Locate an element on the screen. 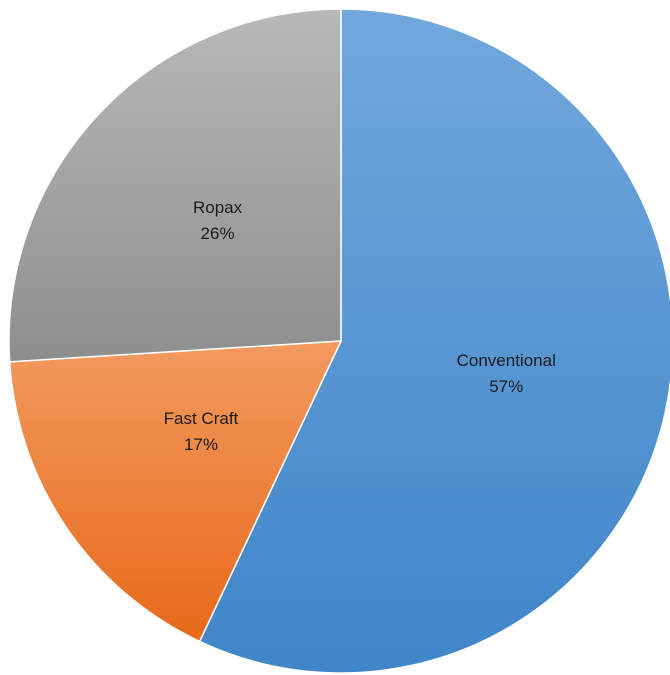 The image size is (670, 675). pie-value-label-conventional: 57% is located at coordinates (506, 386).